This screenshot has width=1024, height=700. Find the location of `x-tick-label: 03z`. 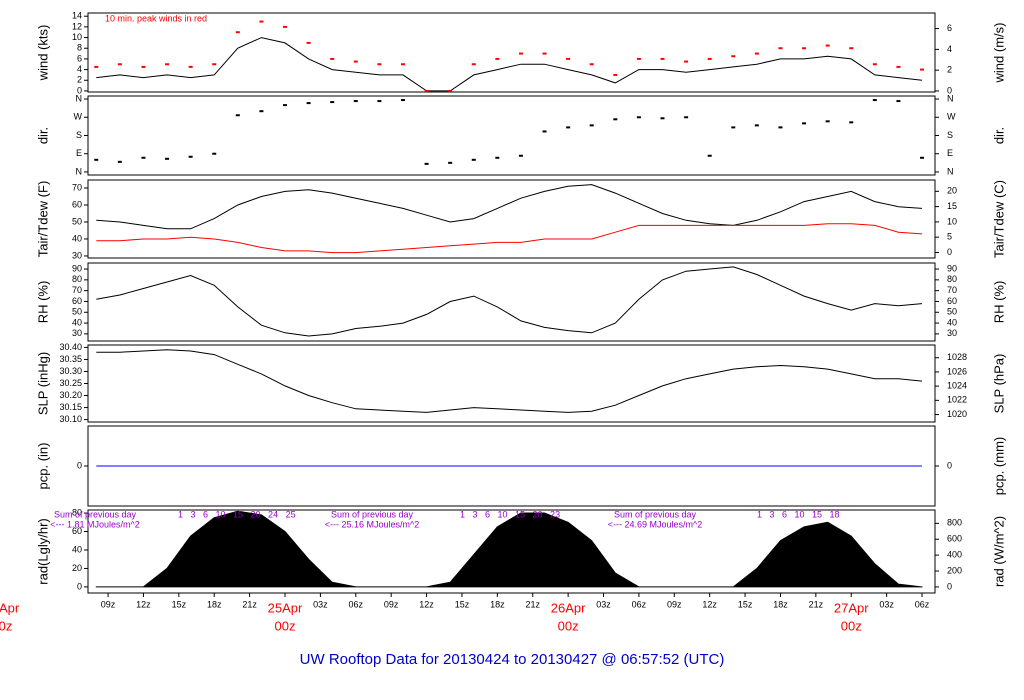

x-tick-label: 03z is located at coordinates (886, 604).